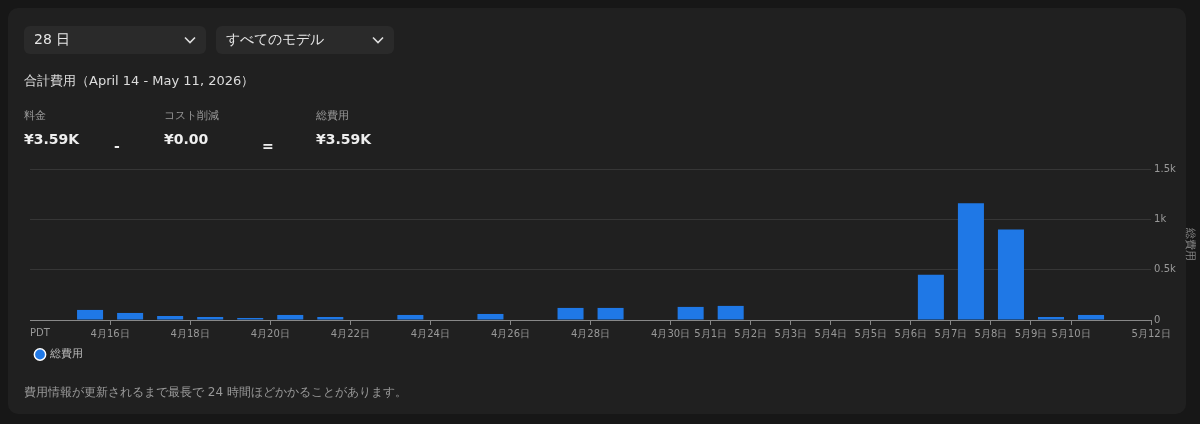  I want to click on x-tick-label: 5月4日, so click(831, 333).